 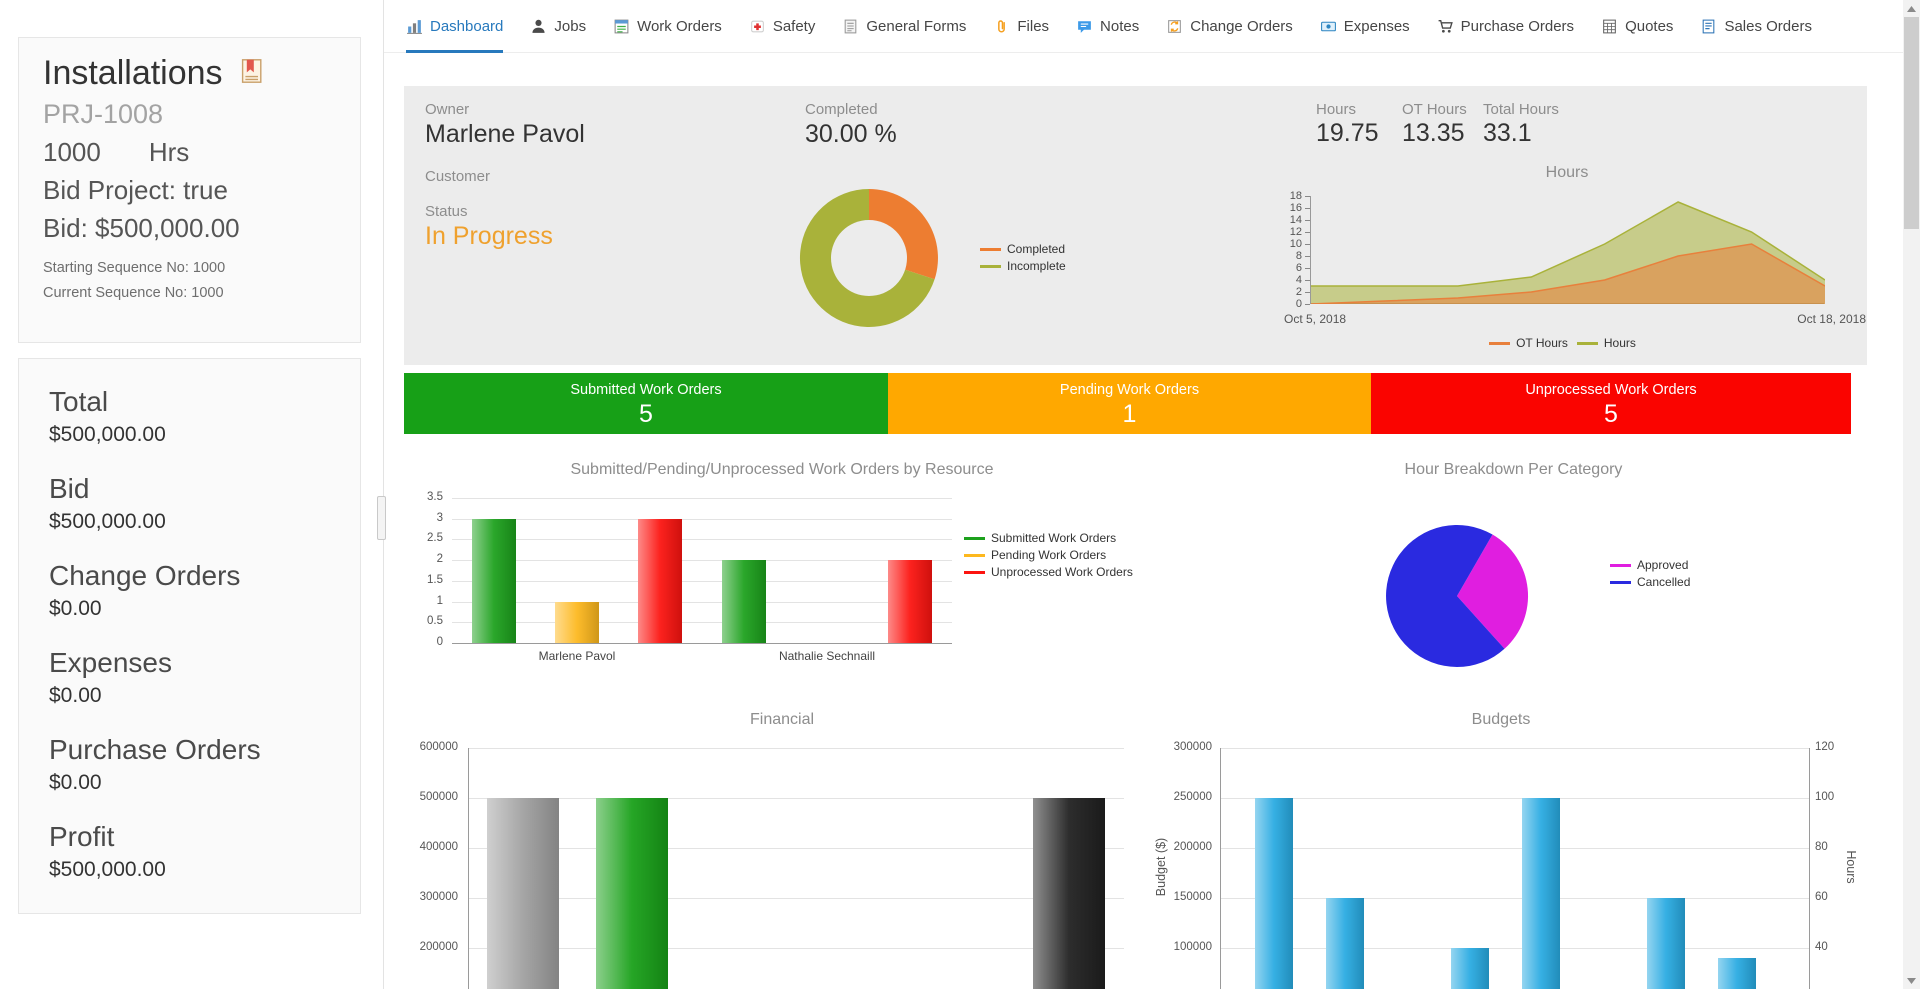 What do you see at coordinates (383, 494) in the screenshot?
I see `panel-splitter` at bounding box center [383, 494].